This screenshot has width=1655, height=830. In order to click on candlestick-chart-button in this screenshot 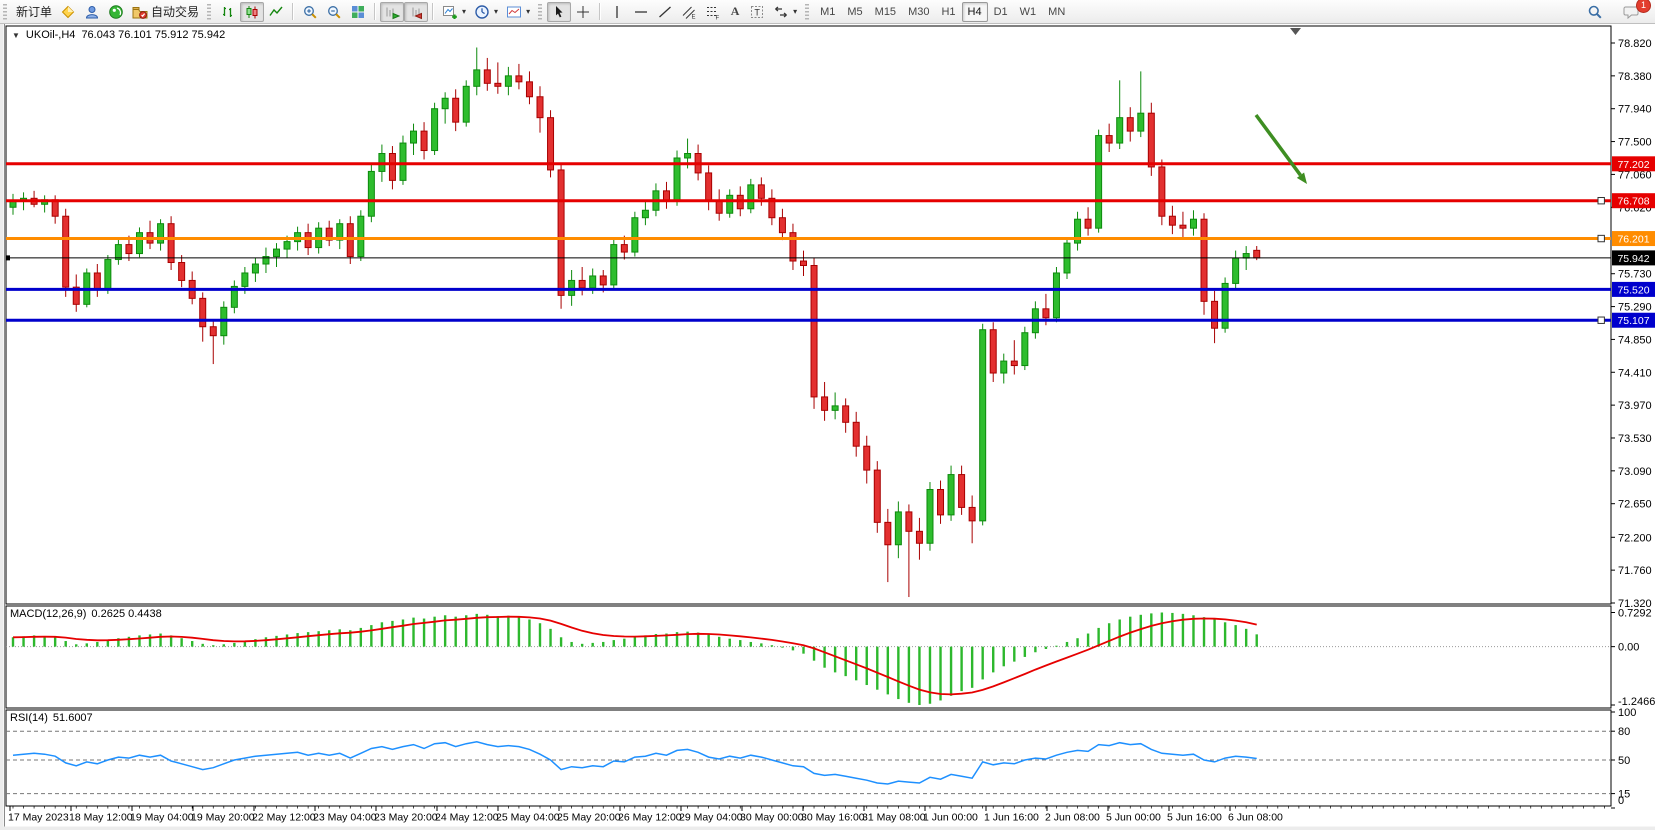, I will do `click(252, 11)`.